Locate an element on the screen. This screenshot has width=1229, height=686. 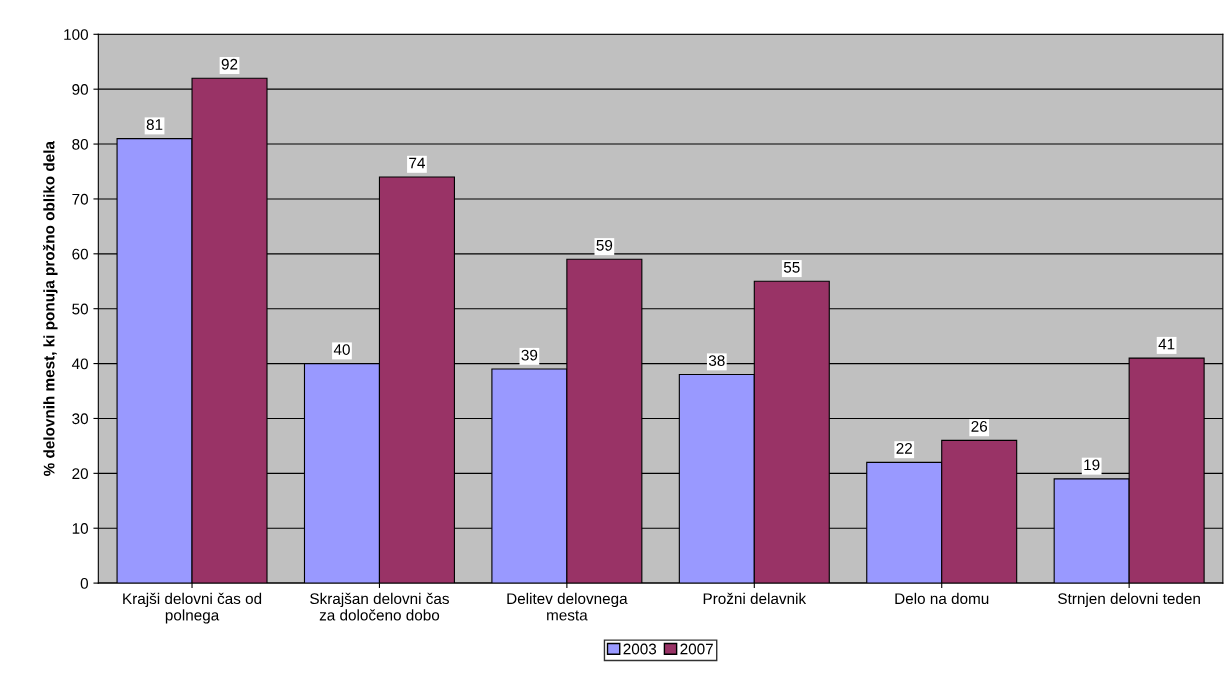
legend-label: 2003 is located at coordinates (640, 649).